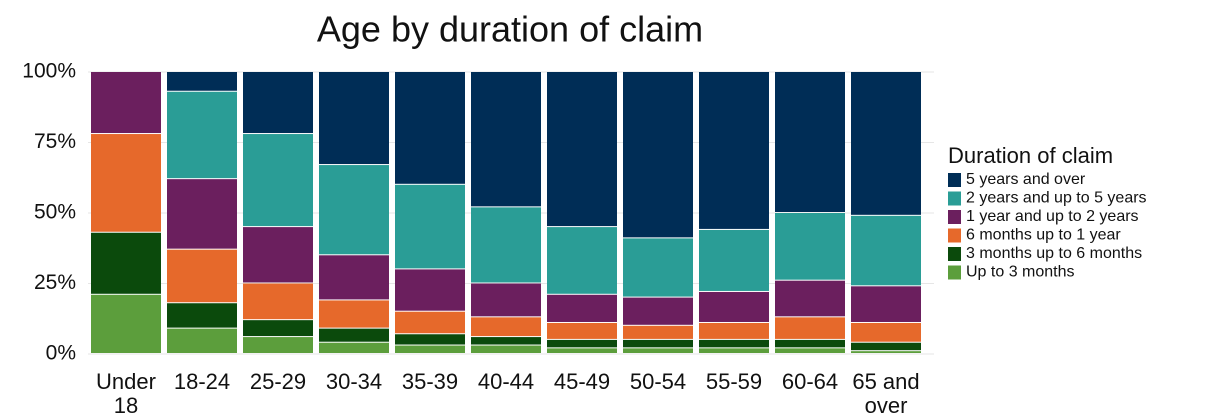 The image size is (1211, 419). I want to click on y-tick-label: 100%, so click(49, 71).